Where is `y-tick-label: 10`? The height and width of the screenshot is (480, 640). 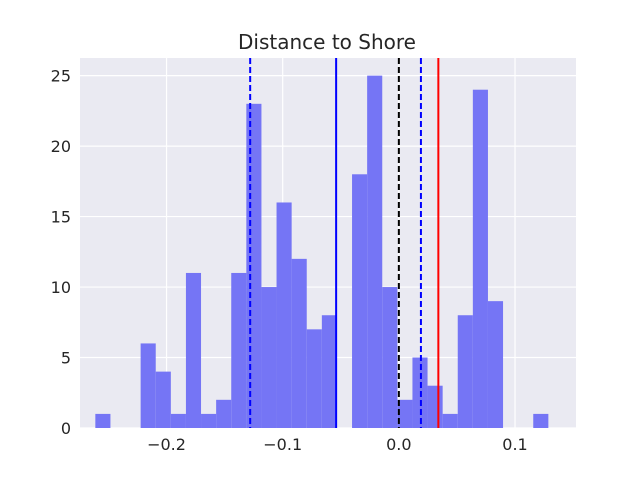
y-tick-label: 10 is located at coordinates (61, 287).